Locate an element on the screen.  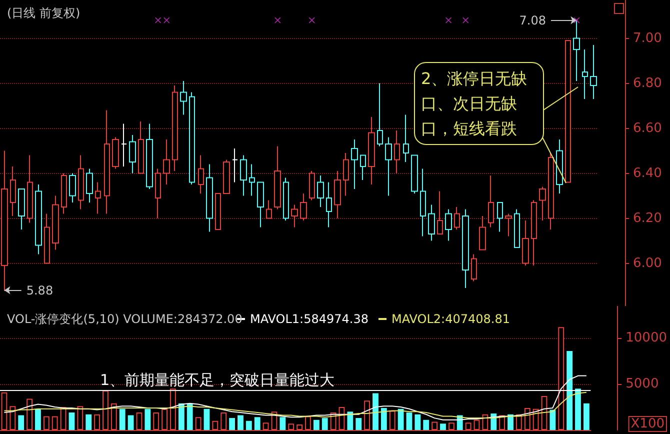
y-tick-label: 10000 is located at coordinates (647, 338).